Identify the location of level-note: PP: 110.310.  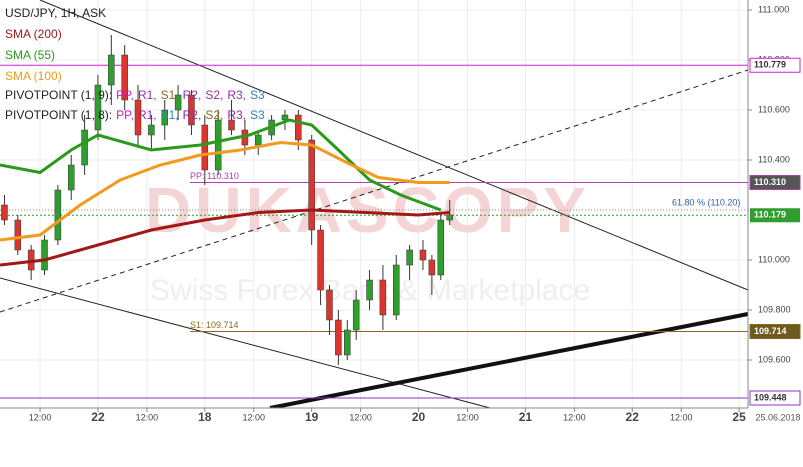
(214, 176).